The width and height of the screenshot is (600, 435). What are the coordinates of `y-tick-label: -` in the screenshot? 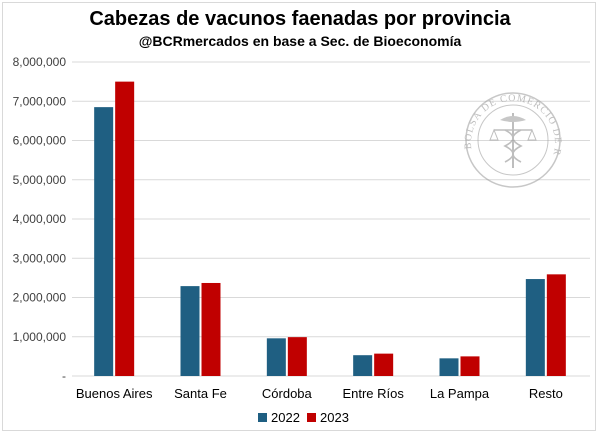 It's located at (64, 376).